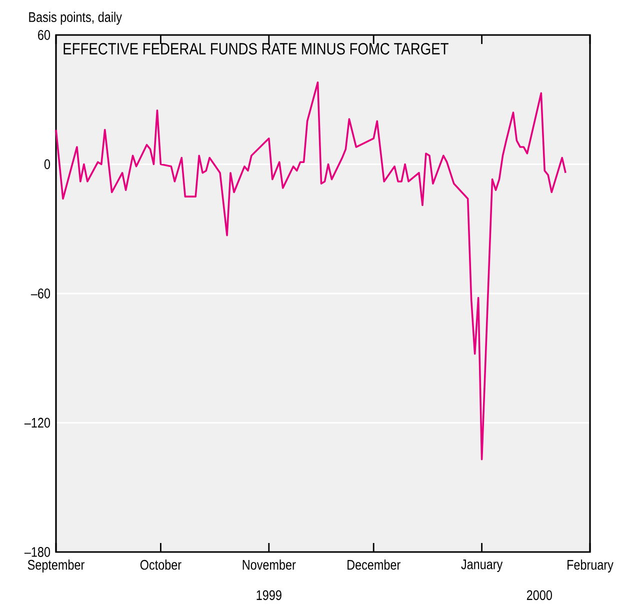 This screenshot has height=610, width=634. What do you see at coordinates (56, 566) in the screenshot?
I see `x-tick-label: September` at bounding box center [56, 566].